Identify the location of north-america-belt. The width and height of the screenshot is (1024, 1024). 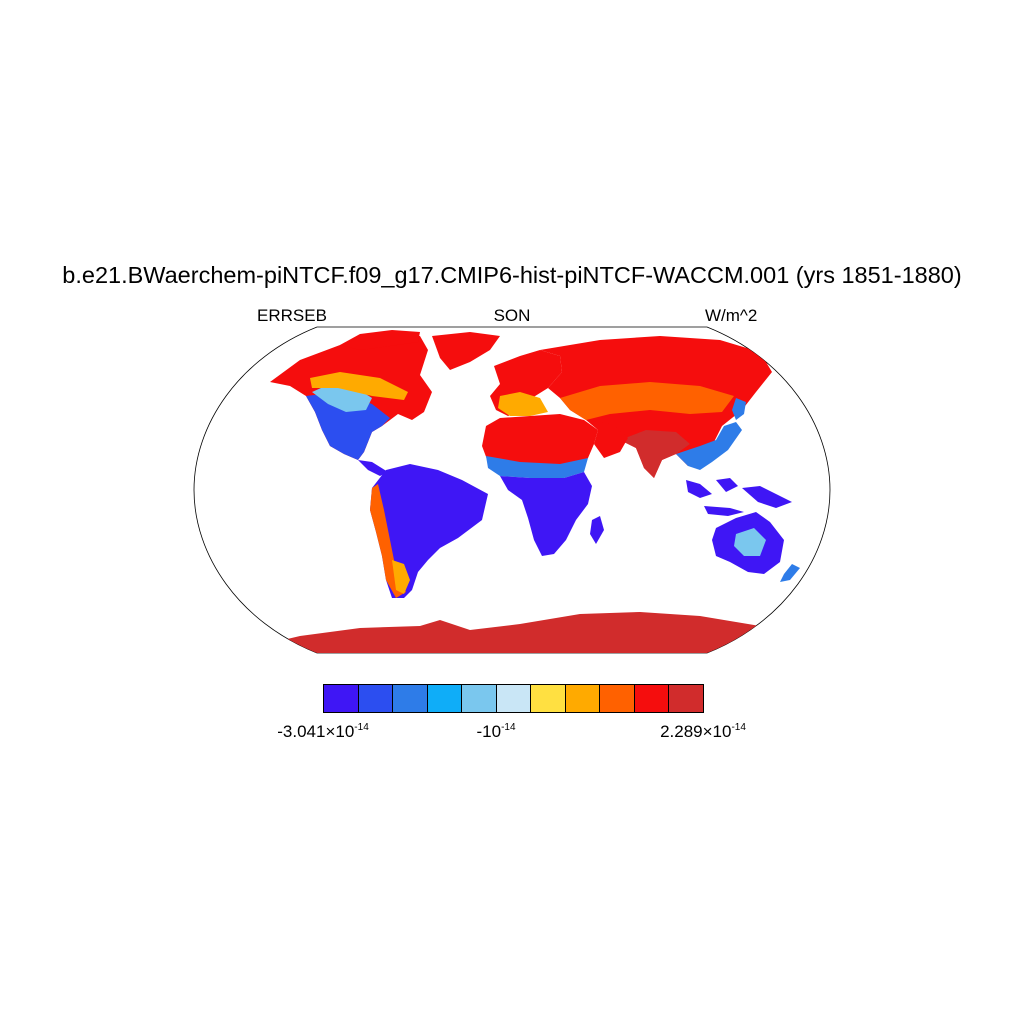
(359, 386).